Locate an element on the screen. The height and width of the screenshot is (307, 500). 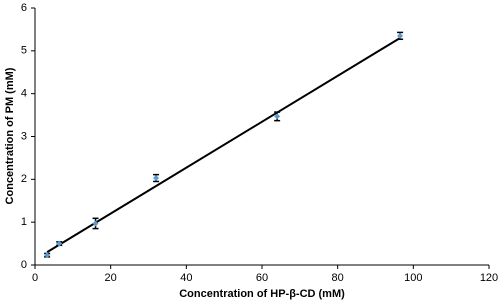
x-tick-label: 0 is located at coordinates (35, 278).